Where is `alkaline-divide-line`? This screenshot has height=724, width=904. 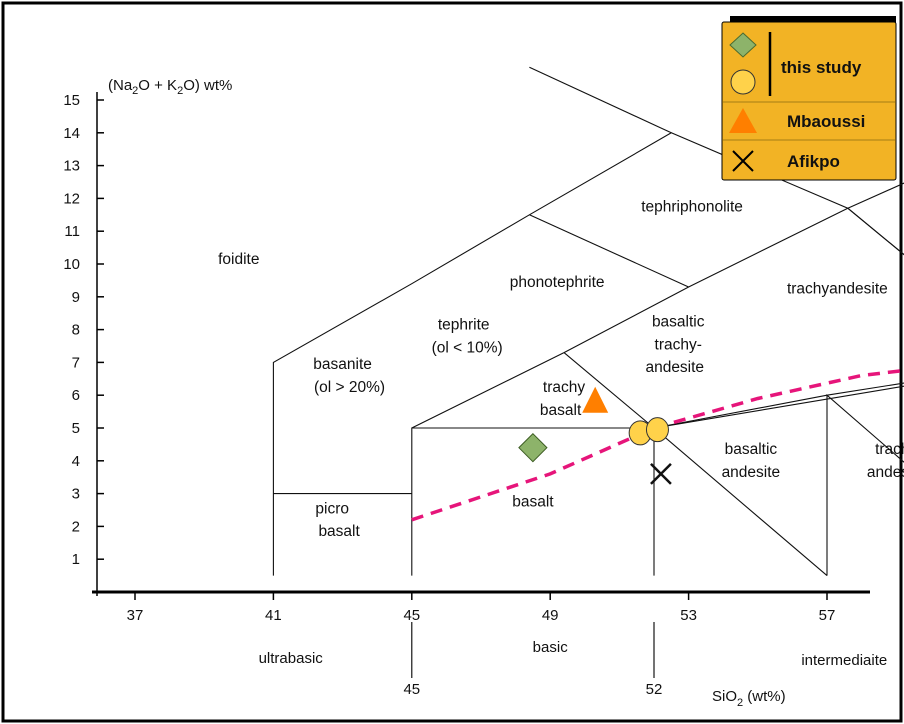
alkaline-divide-line is located at coordinates (657, 445).